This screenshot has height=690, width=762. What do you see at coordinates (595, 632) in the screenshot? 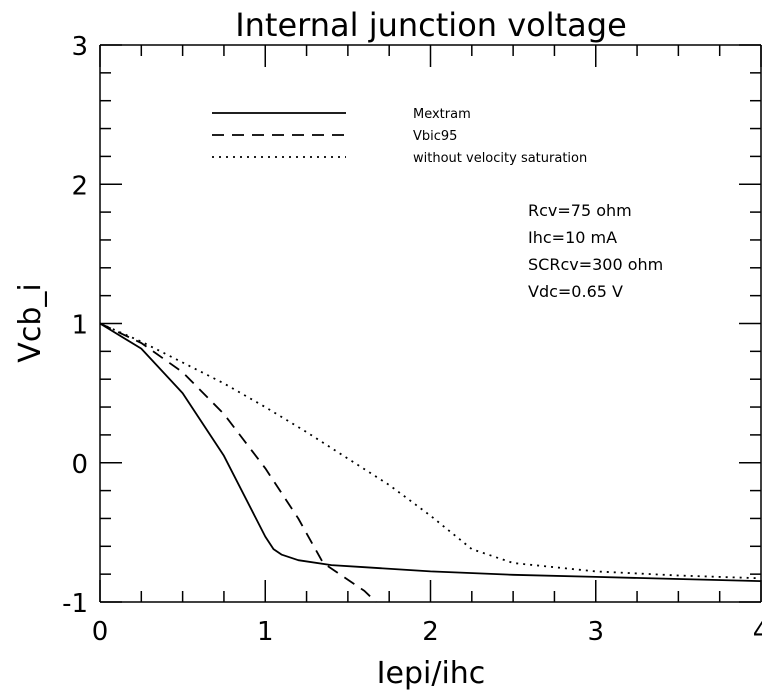
I see `x-tick-label: 3` at bounding box center [595, 632].